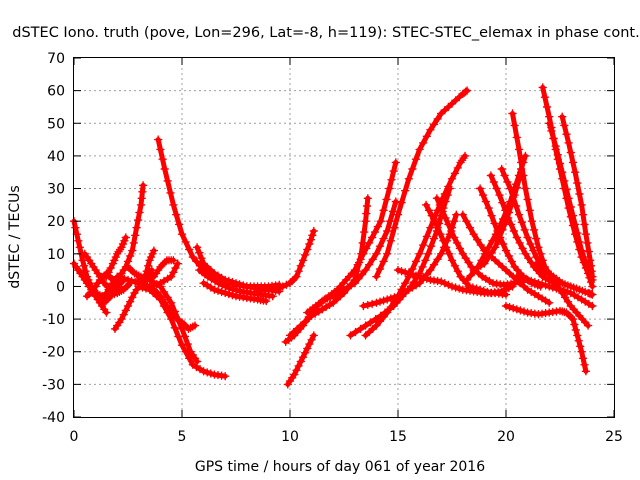 This screenshot has width=640, height=480. What do you see at coordinates (56, 190) in the screenshot?
I see `y-tick-label: 30` at bounding box center [56, 190].